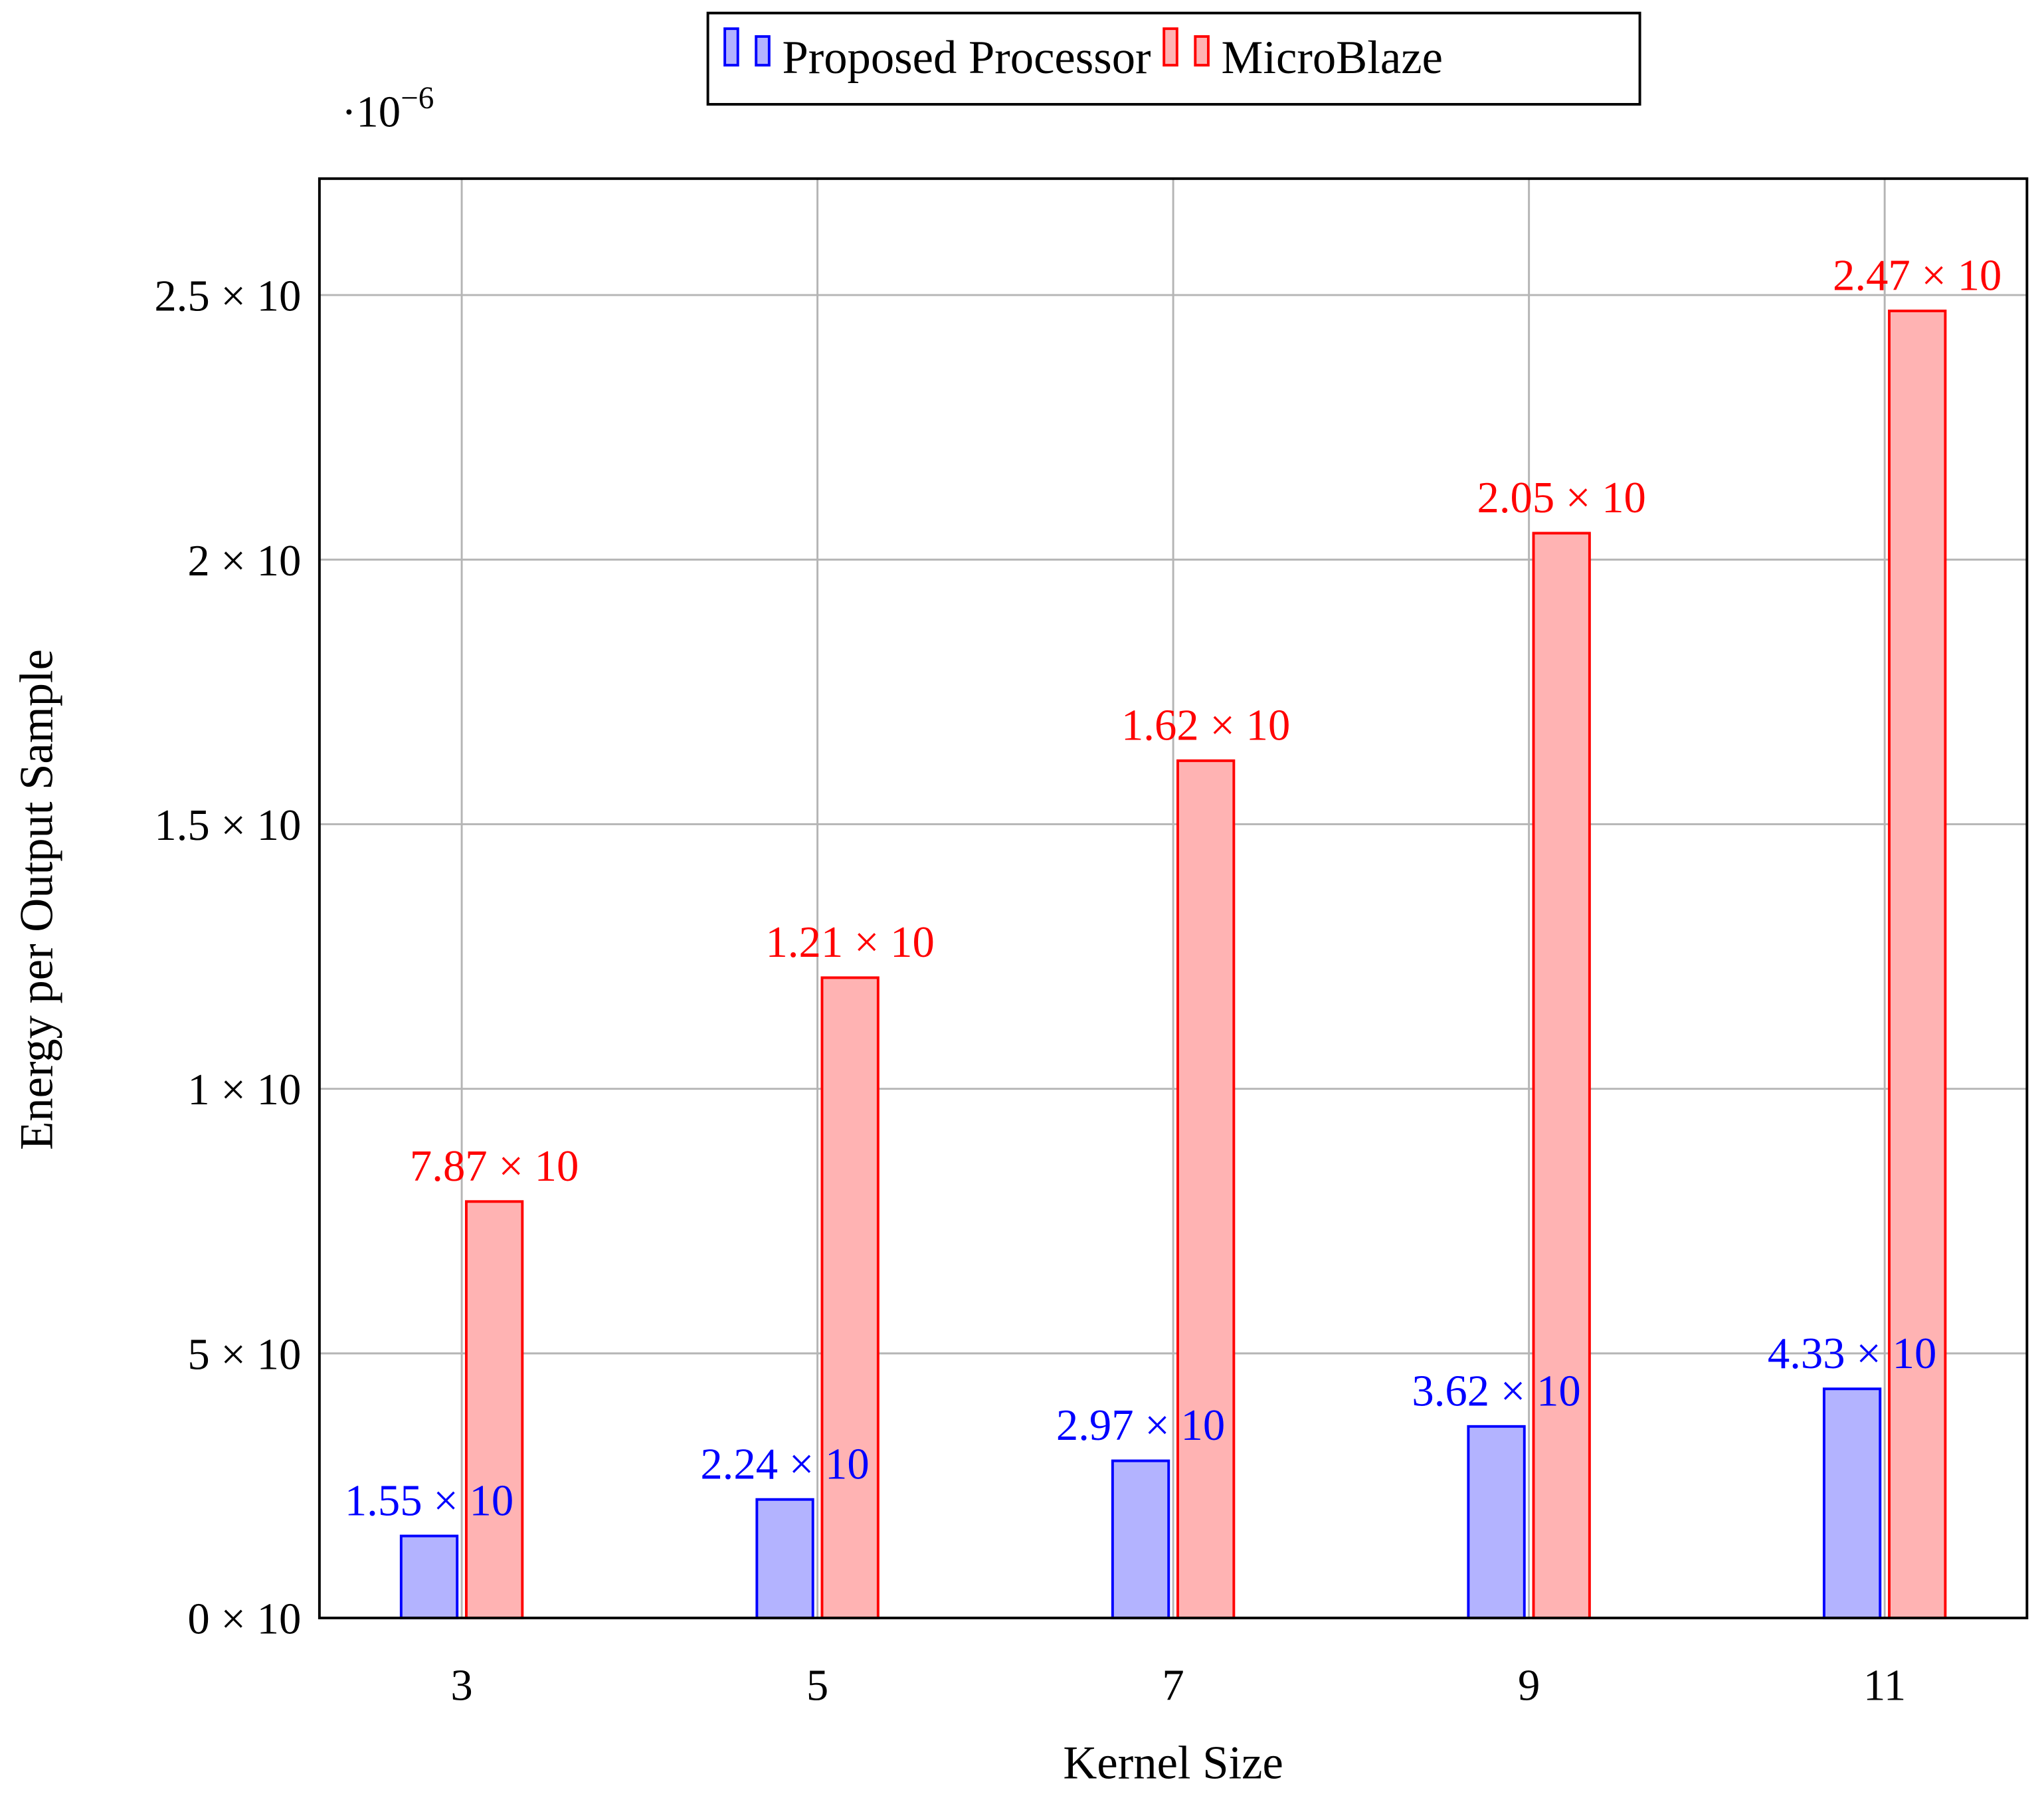  Describe the element at coordinates (1332, 58) in the screenshot. I see `legend-label: MicroBlaze` at that location.